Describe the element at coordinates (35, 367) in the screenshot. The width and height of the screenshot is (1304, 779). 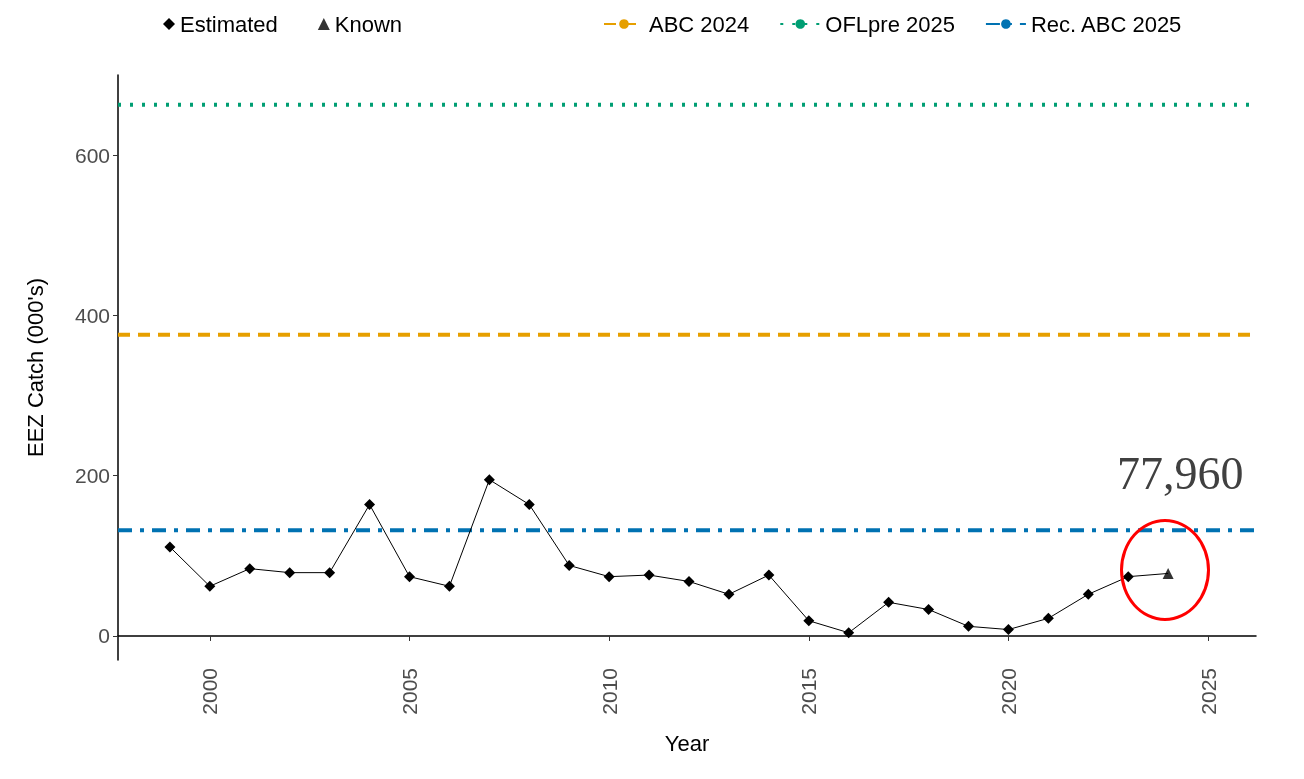
I see `y-axis-title: EEZ Catch (000's)` at that location.